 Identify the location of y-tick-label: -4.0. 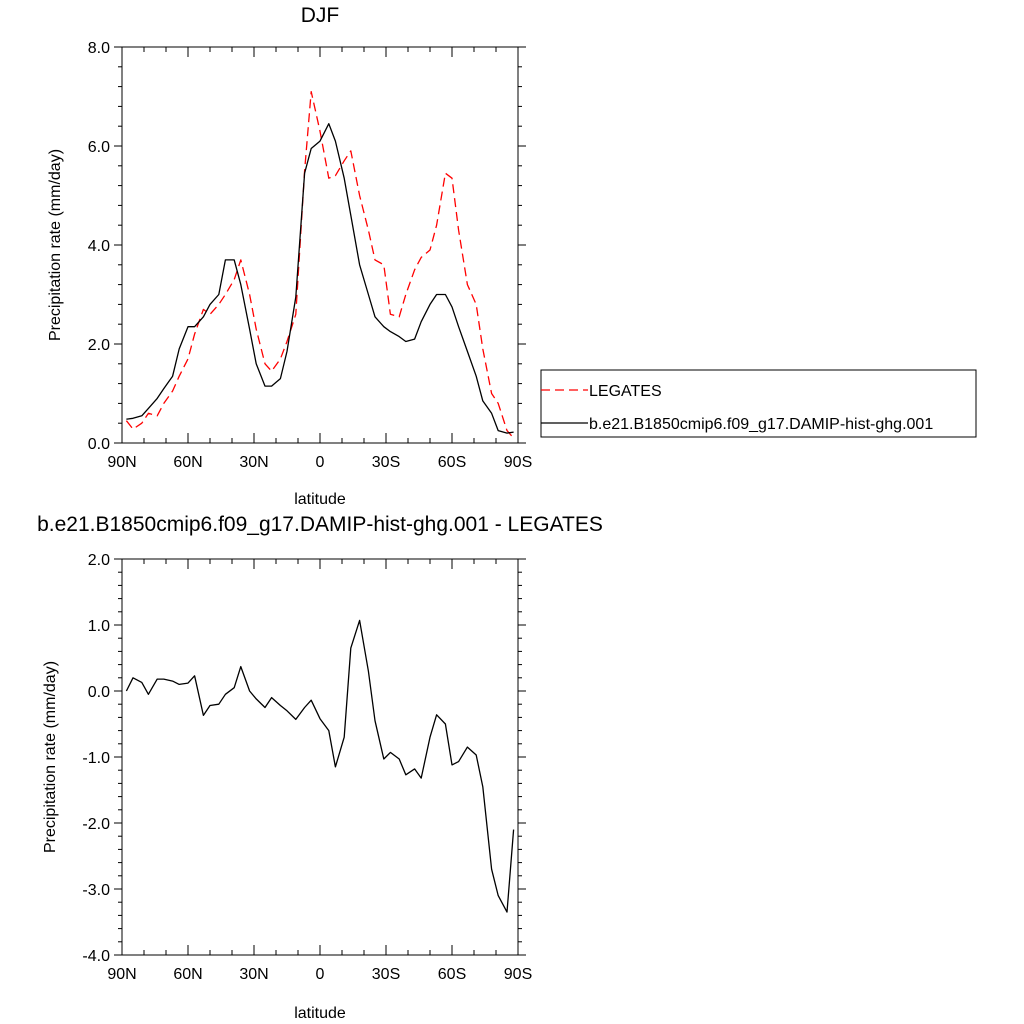
(96, 956).